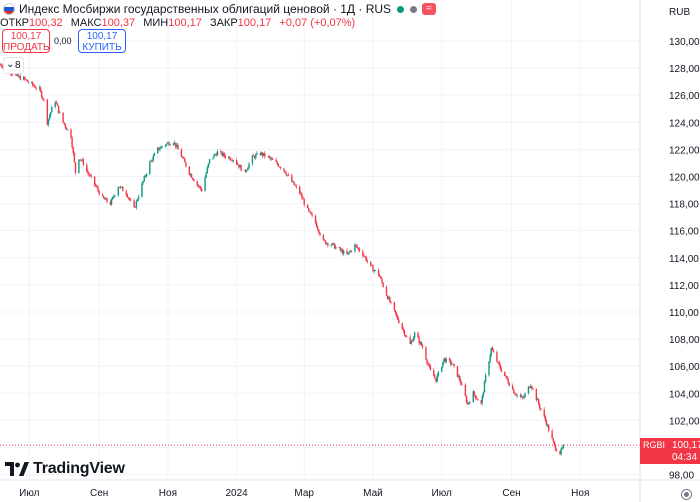  What do you see at coordinates (429, 9) in the screenshot?
I see `data-badge-icon: ≈` at bounding box center [429, 9].